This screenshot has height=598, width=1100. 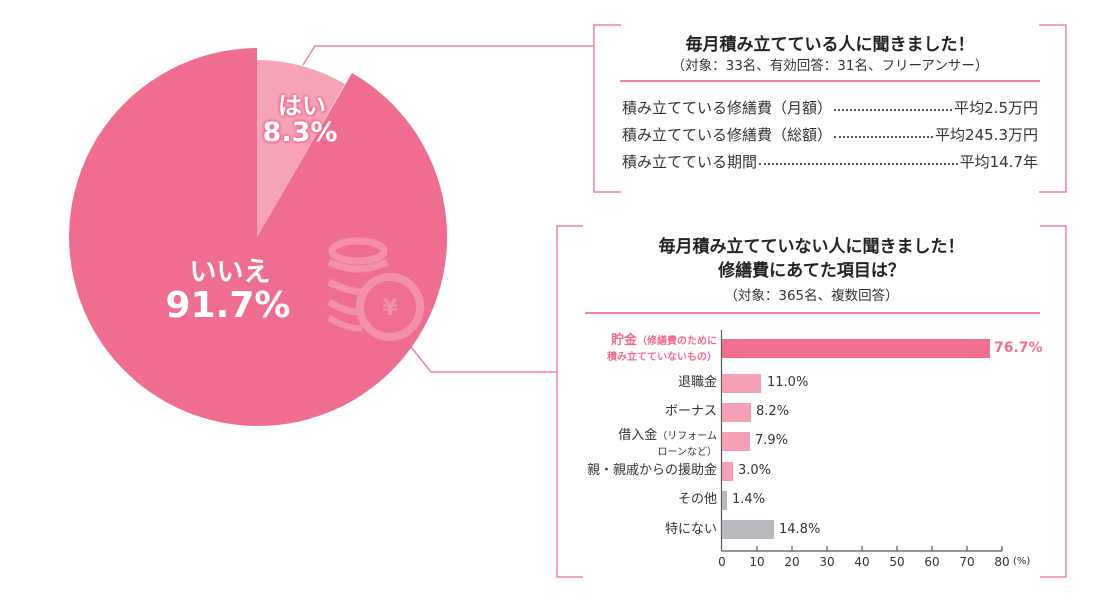 What do you see at coordinates (811, 247) in the screenshot?
I see `box2-title-line1: 毎月積み立てていない人に聞きました！` at bounding box center [811, 247].